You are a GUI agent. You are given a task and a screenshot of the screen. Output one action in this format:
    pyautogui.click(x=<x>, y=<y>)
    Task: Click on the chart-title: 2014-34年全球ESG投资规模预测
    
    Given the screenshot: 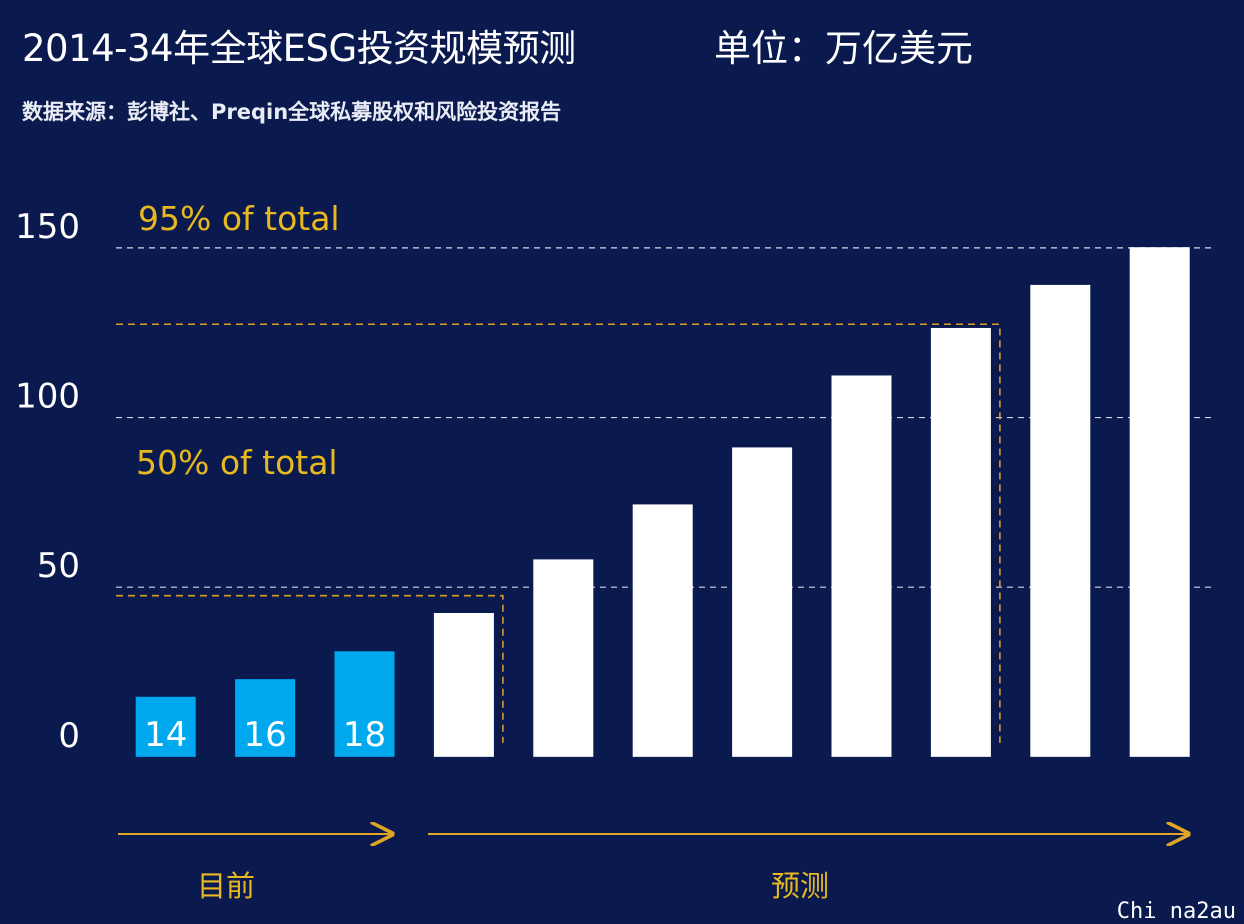 What is the action you would take?
    pyautogui.click(x=299, y=48)
    